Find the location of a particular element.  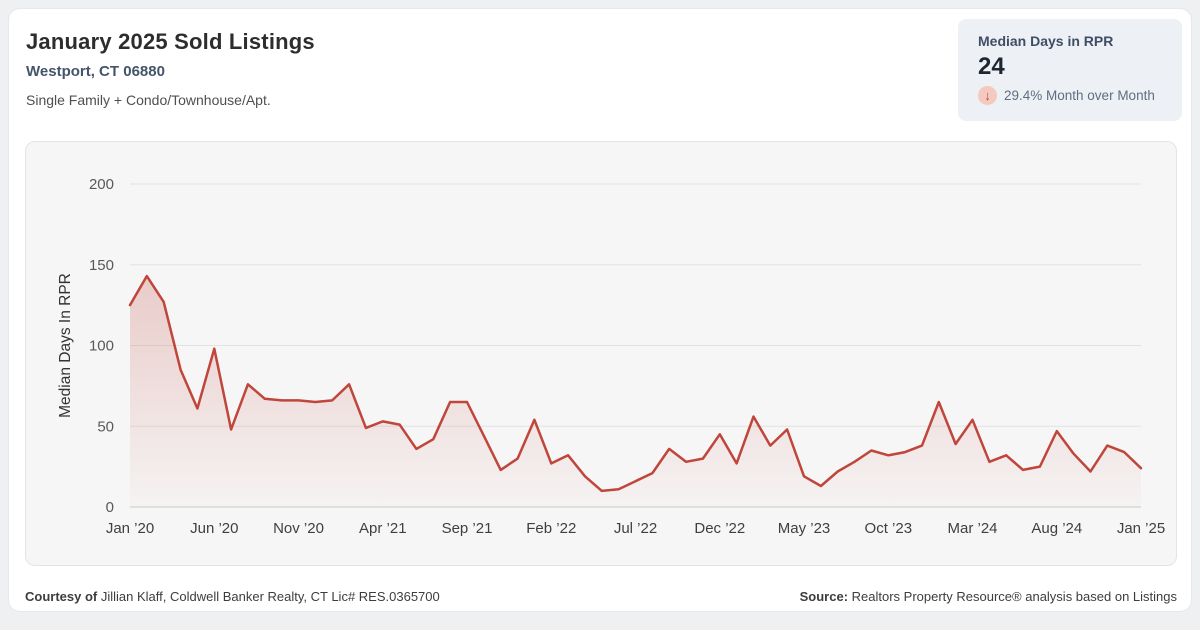

y-tick-label: 200 is located at coordinates (101, 184).